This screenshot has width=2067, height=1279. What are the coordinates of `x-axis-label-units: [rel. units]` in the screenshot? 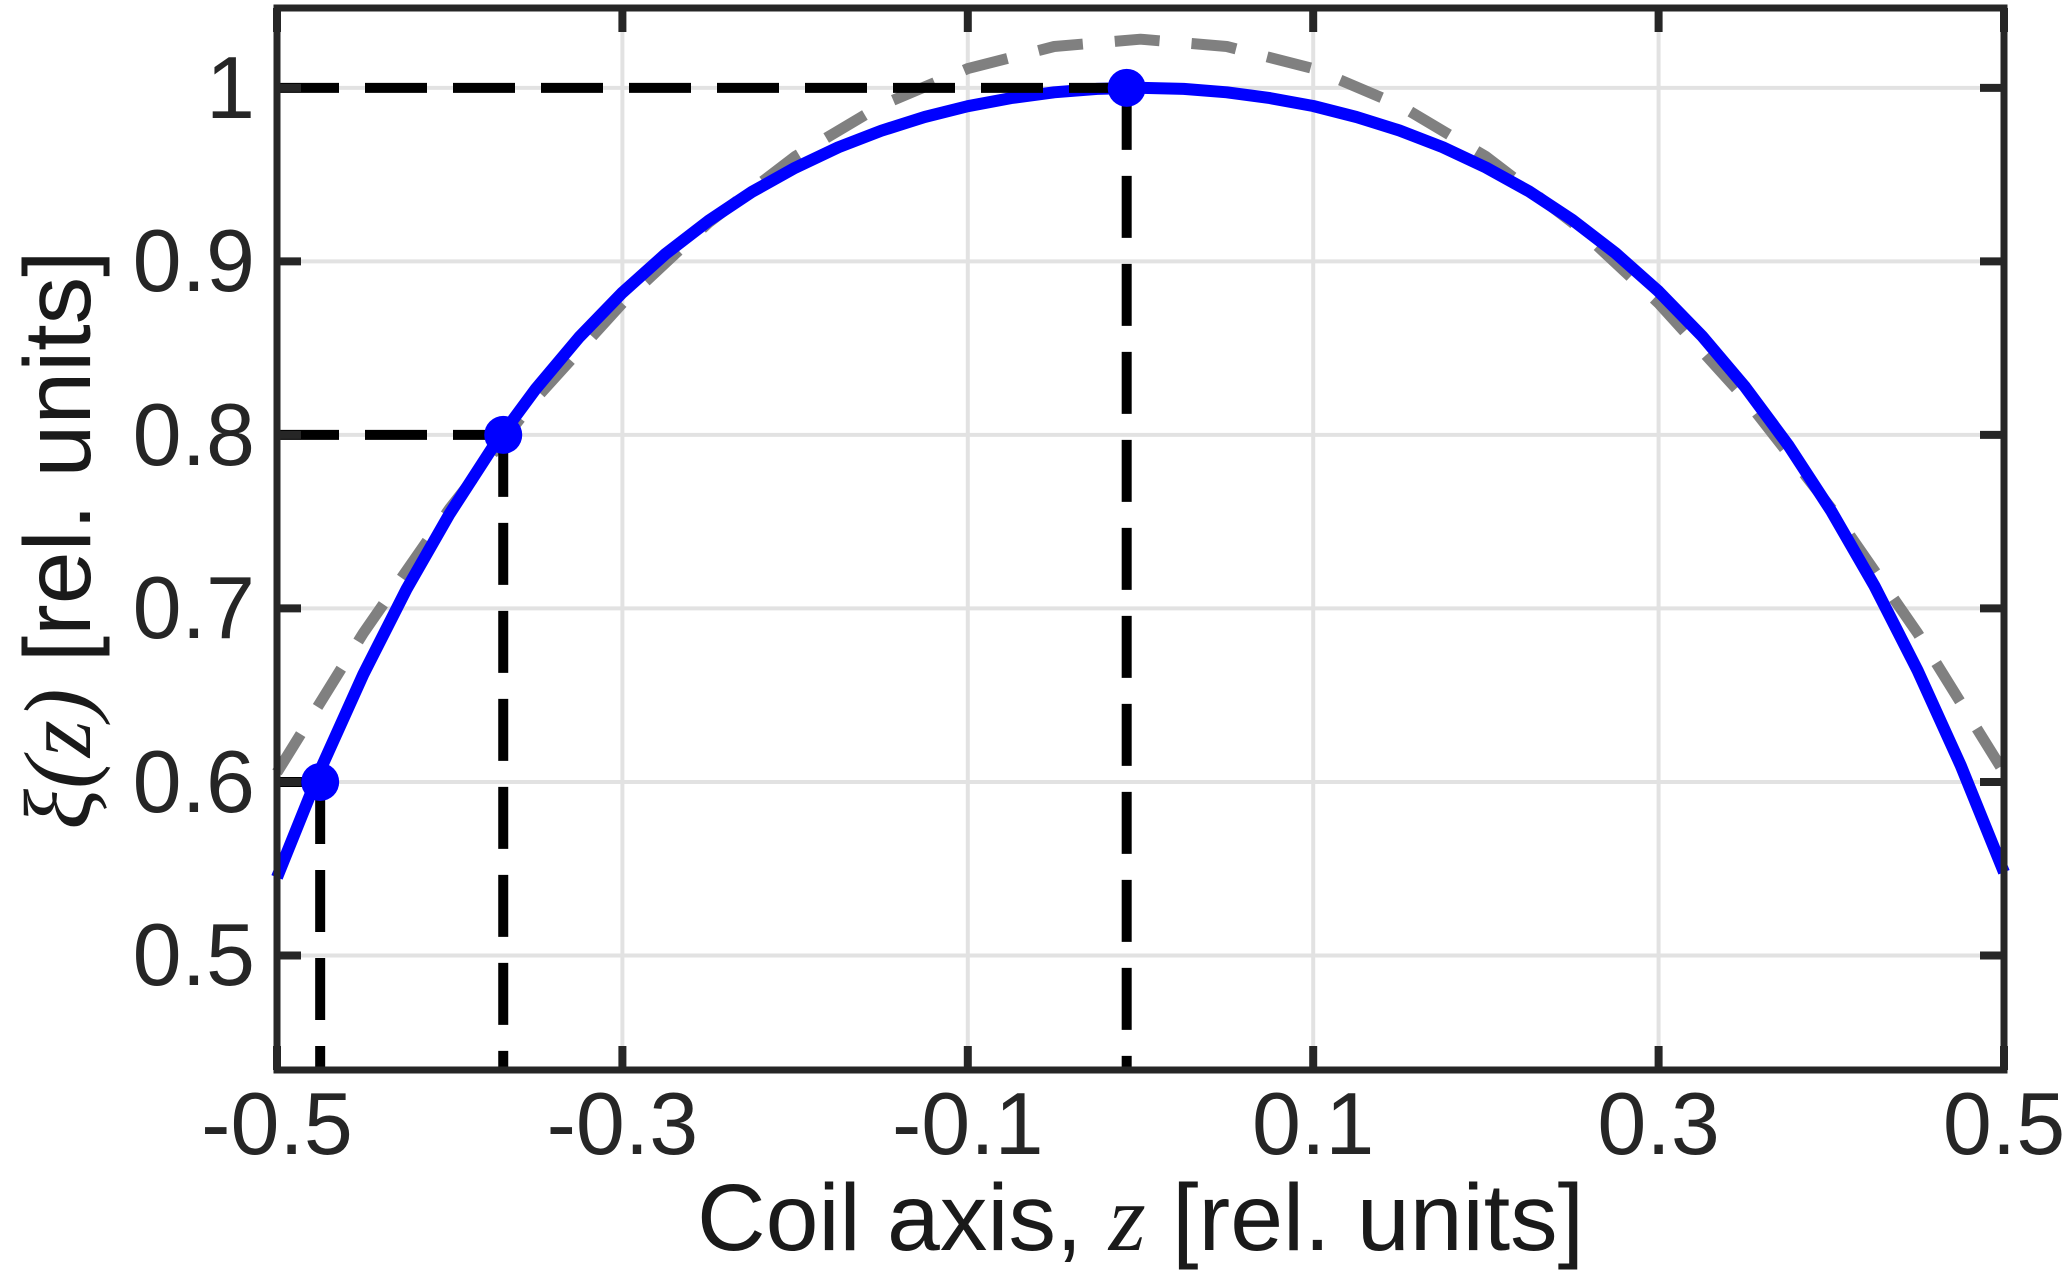 It's located at (1364, 1218).